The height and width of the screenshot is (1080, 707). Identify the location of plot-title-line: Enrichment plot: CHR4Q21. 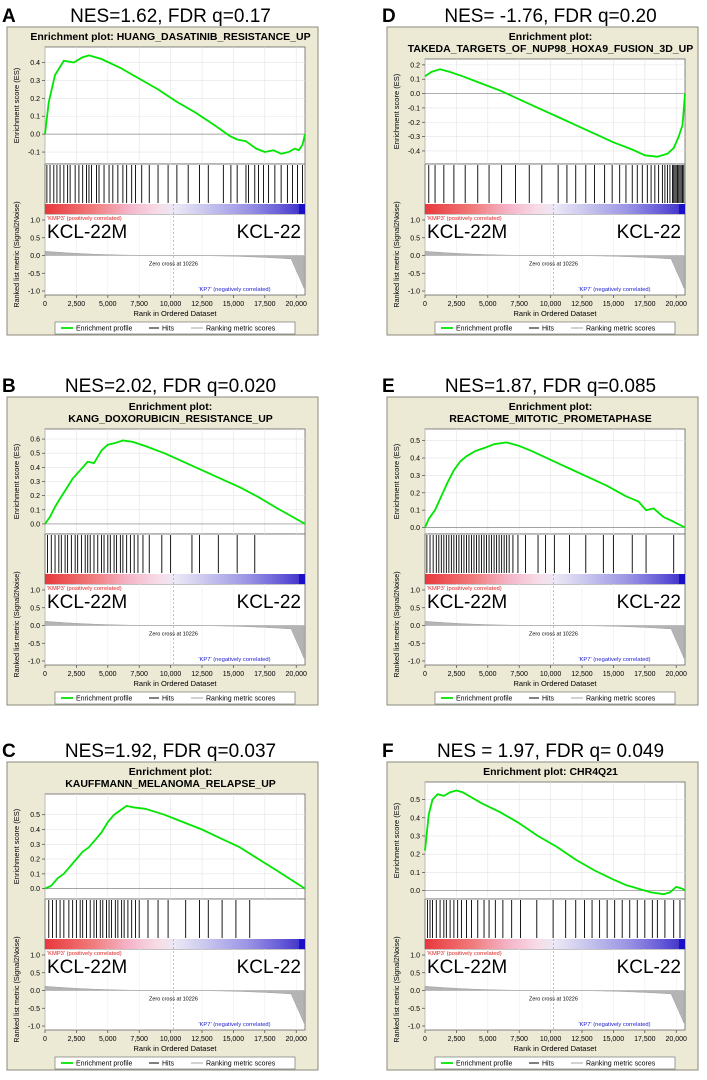
(550, 772).